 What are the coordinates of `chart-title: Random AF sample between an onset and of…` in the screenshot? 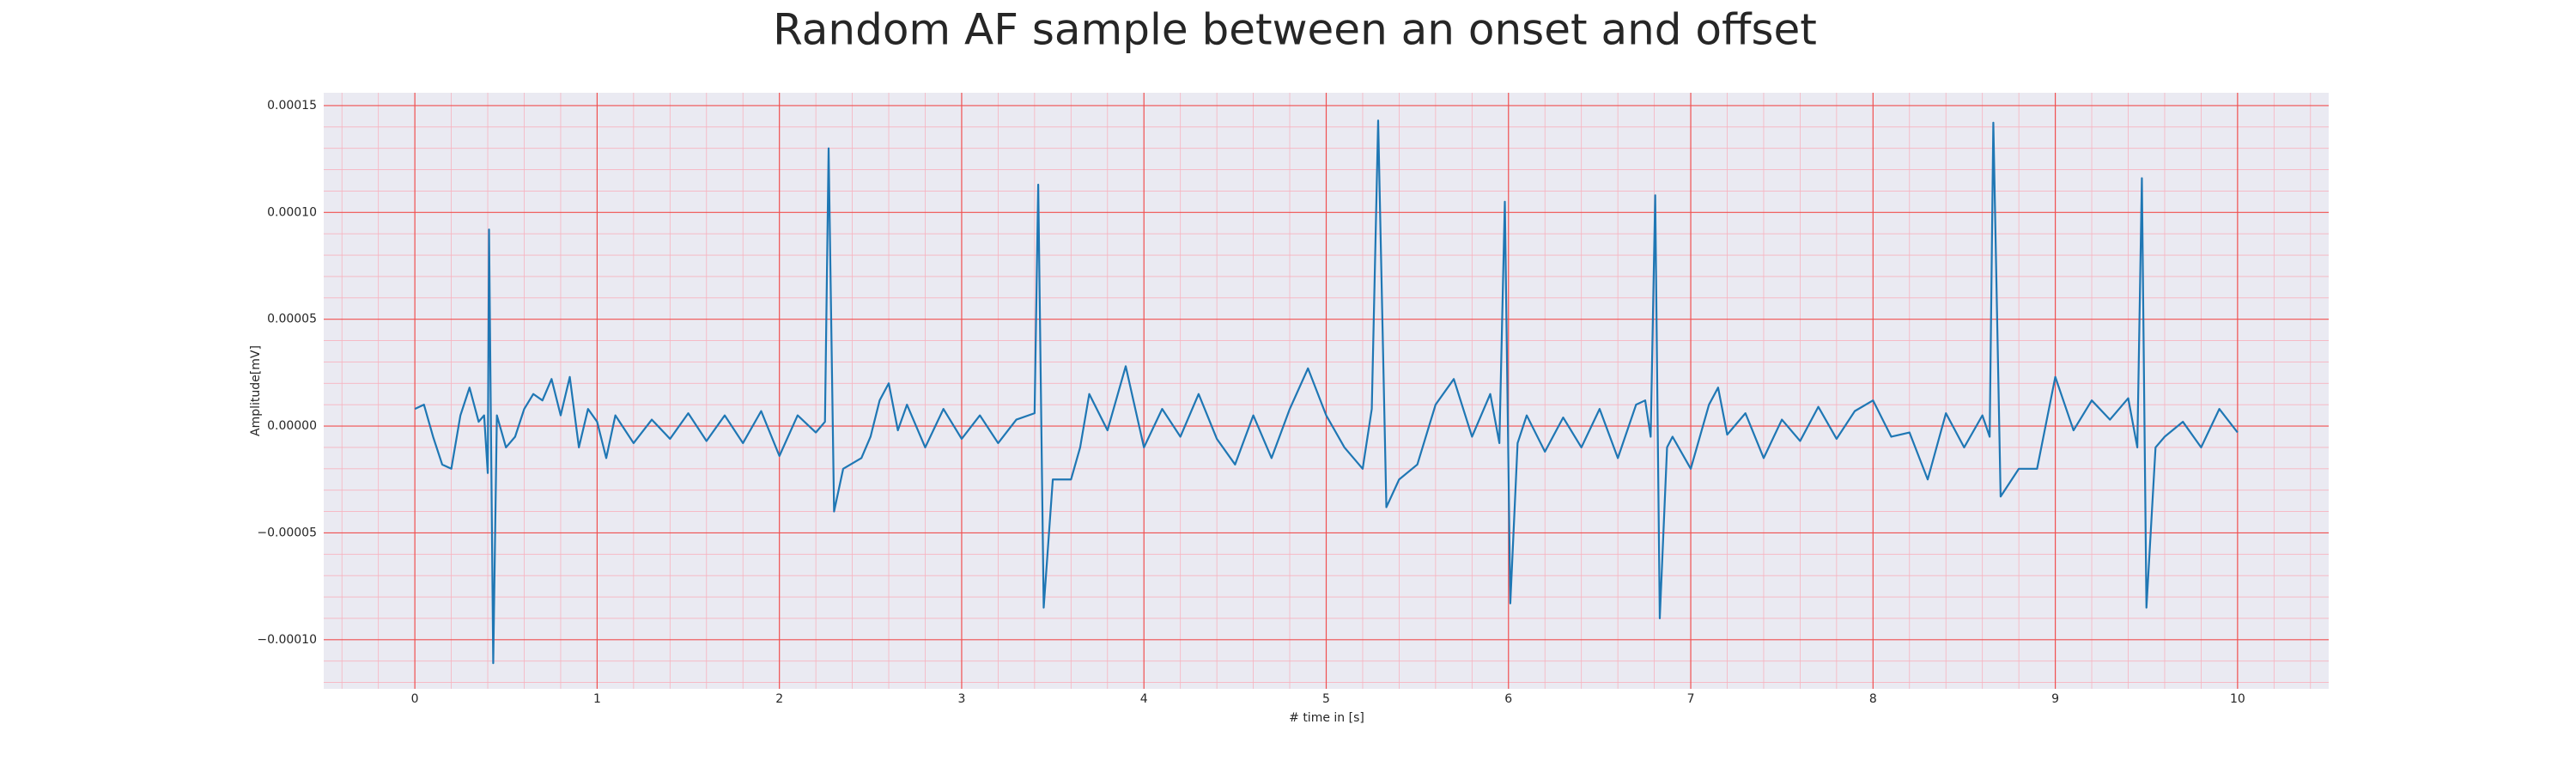 It's located at (1295, 30).